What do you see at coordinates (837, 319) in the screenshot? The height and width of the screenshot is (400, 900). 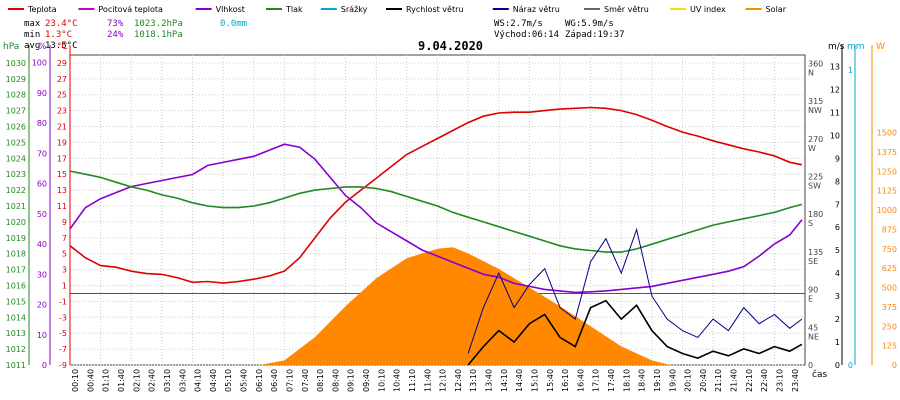 I see `wind-speed-tick: 2` at bounding box center [837, 319].